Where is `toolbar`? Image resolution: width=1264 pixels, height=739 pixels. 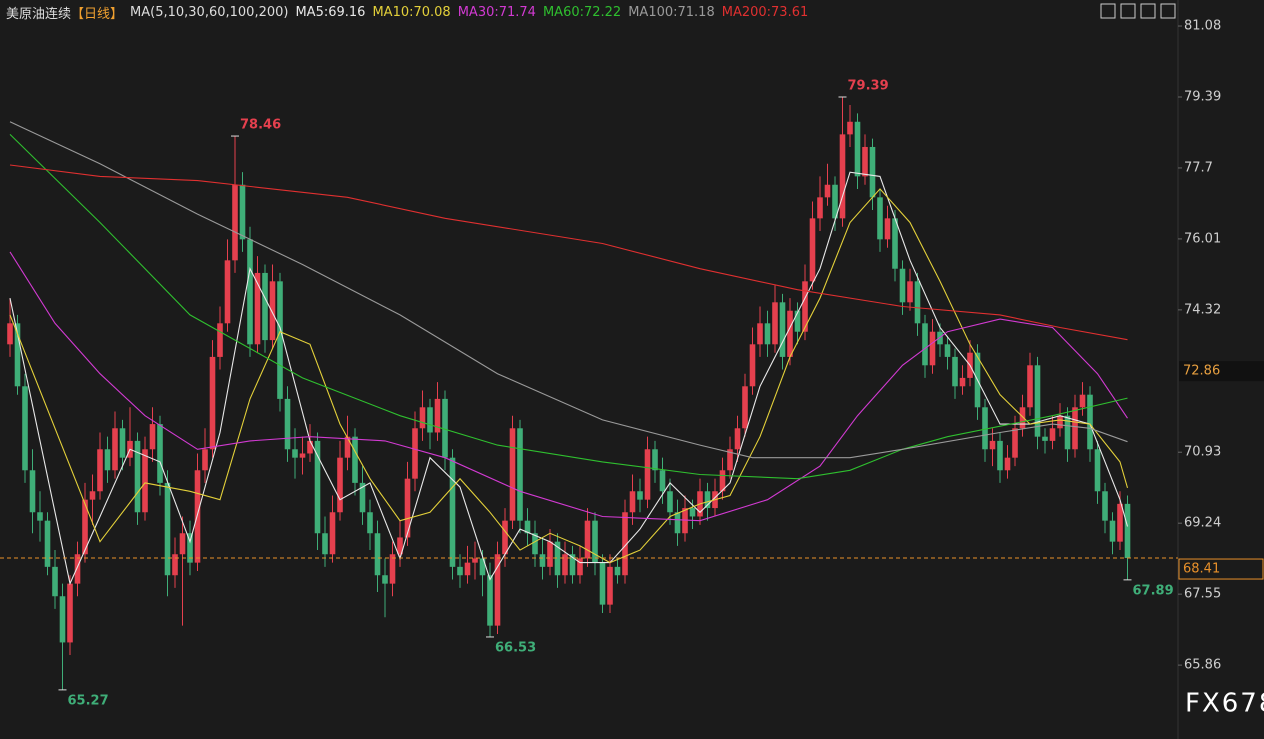
toolbar is located at coordinates (1138, 11).